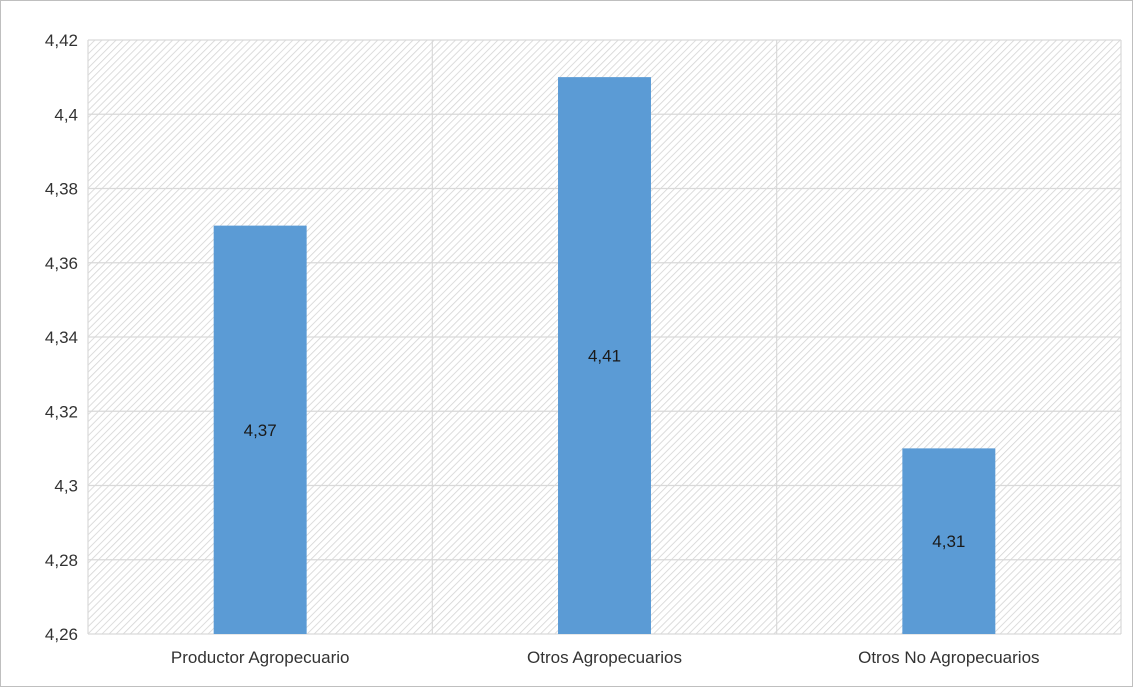 This screenshot has width=1133, height=687. I want to click on y-tick-label: 4,42, so click(61, 40).